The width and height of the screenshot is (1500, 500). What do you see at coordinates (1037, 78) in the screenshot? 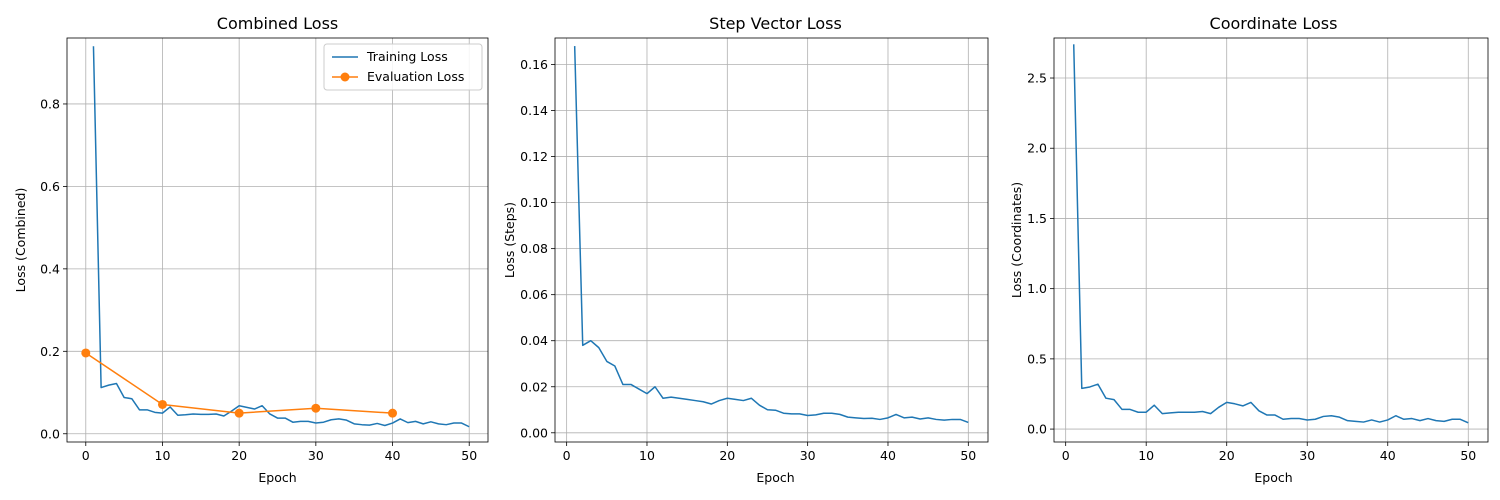
I see `y-tick-label: 2.5` at bounding box center [1037, 78].